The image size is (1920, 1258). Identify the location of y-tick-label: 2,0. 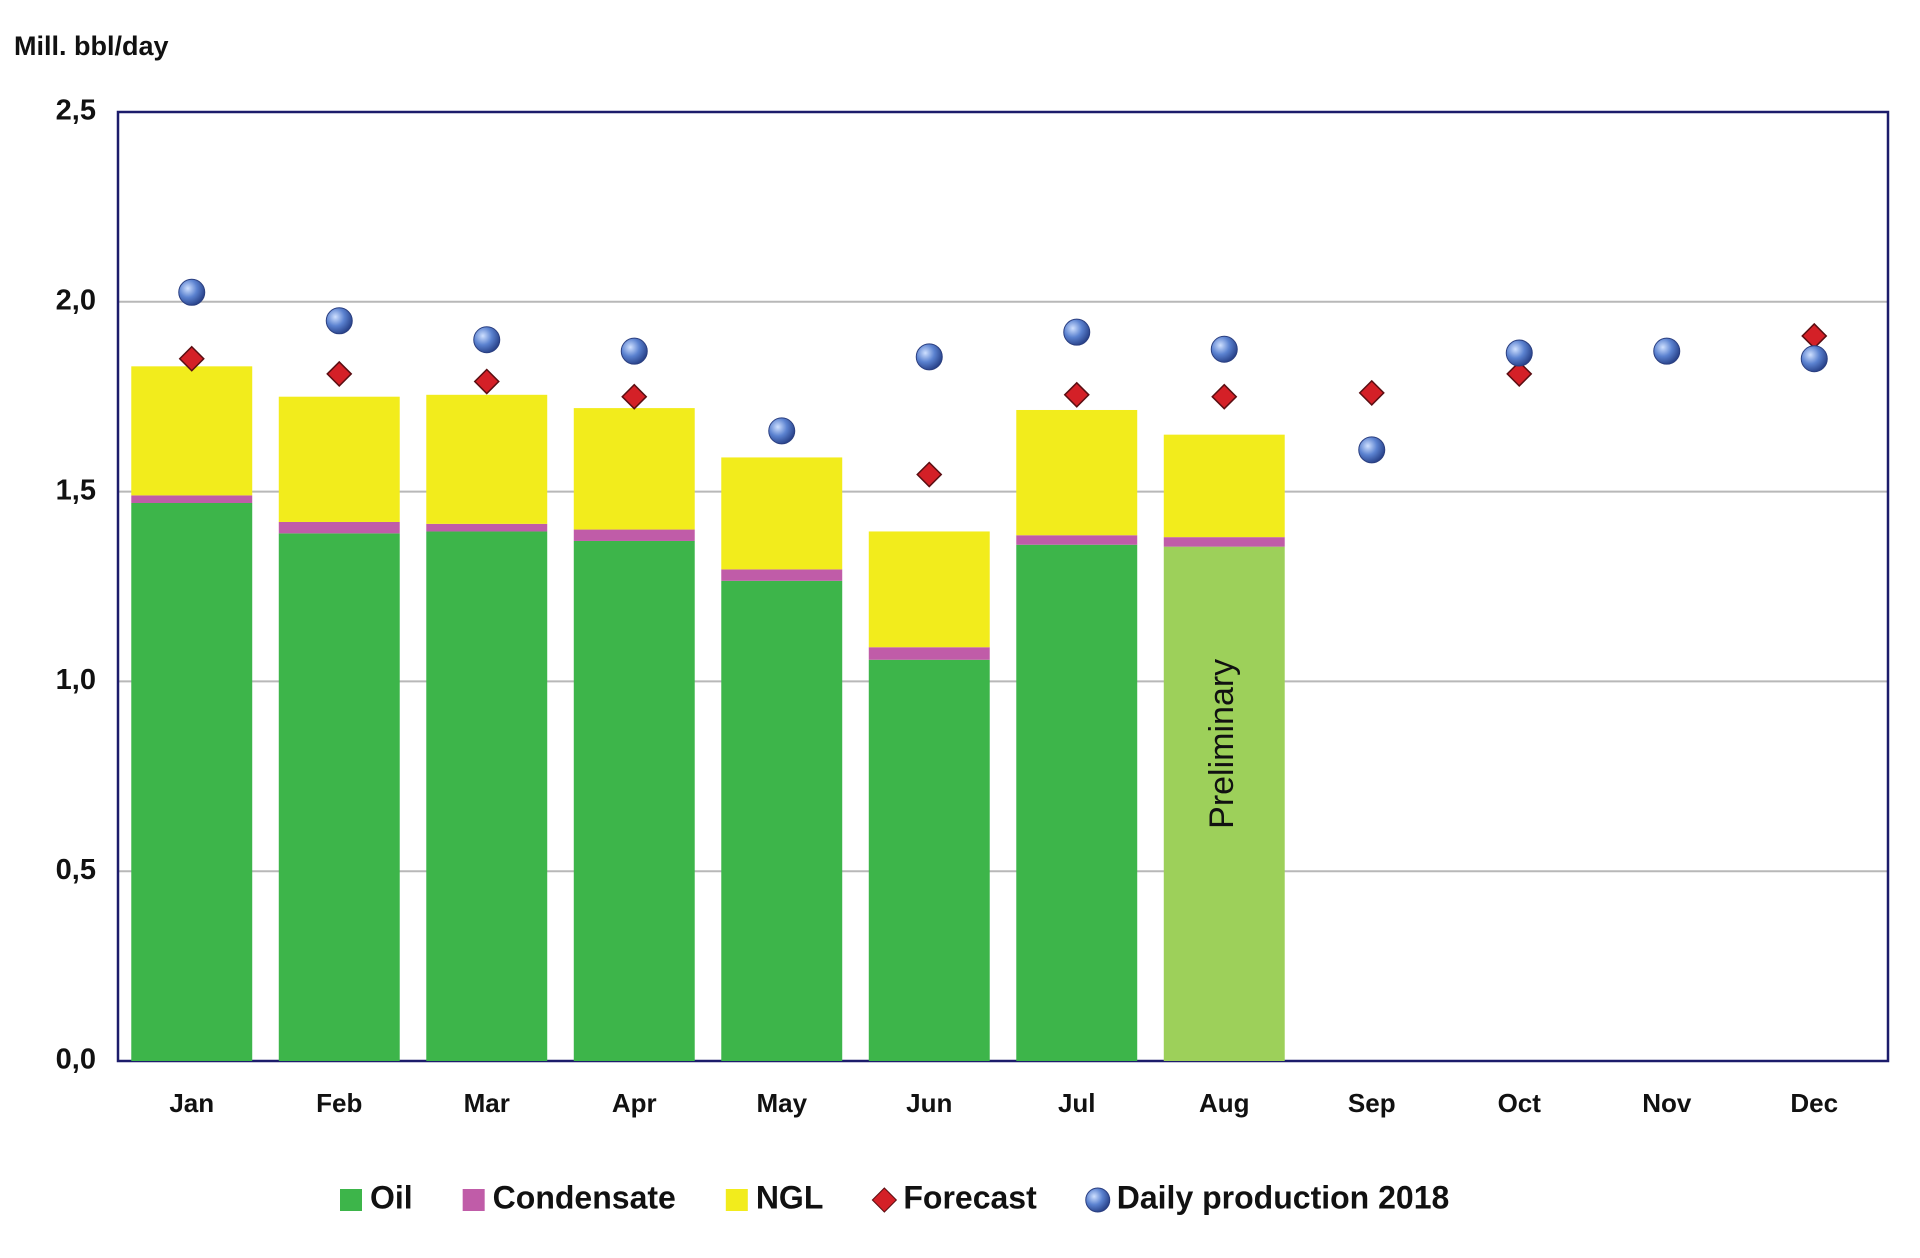
(76, 300).